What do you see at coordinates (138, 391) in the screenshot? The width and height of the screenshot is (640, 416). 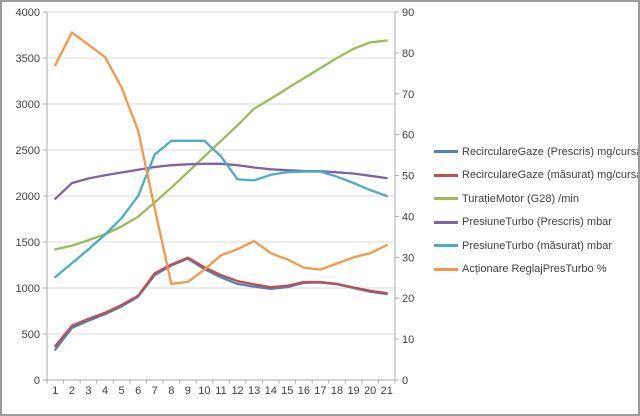 I see `x-axis-label: 6` at bounding box center [138, 391].